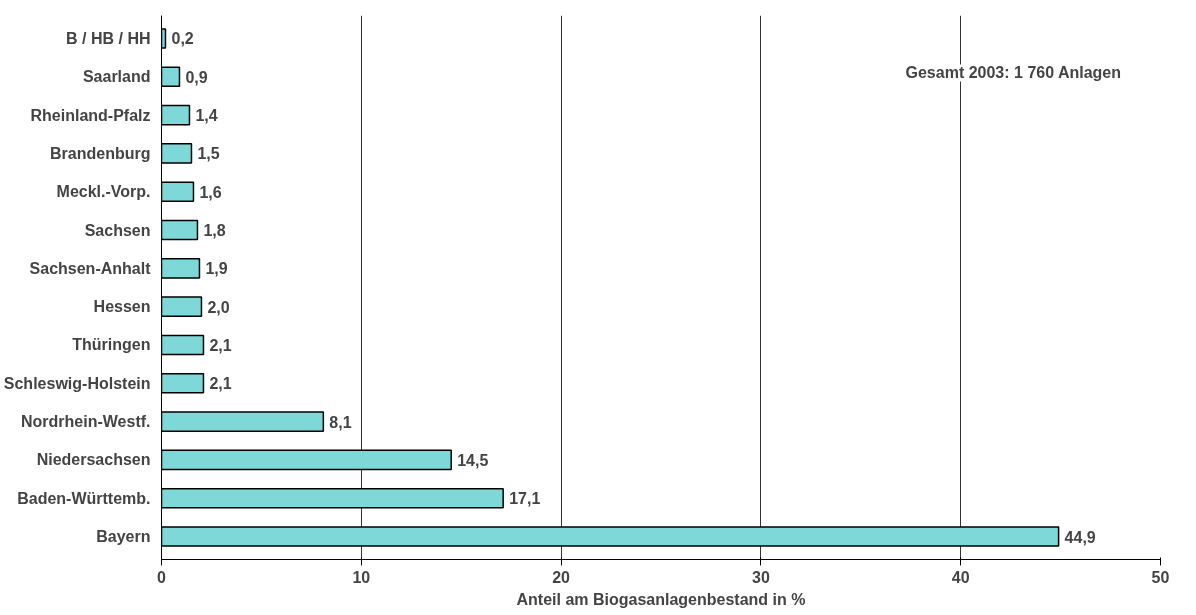 Image resolution: width=1196 pixels, height=615 pixels. I want to click on y-tick-label: Rheinland-Pfalz, so click(90, 115).